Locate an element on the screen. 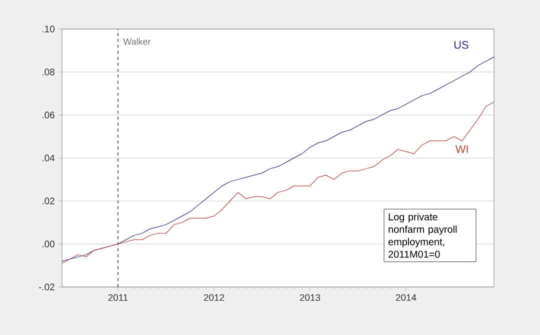 Image resolution: width=540 pixels, height=335 pixels. ref-line-label: Walker is located at coordinates (137, 41).